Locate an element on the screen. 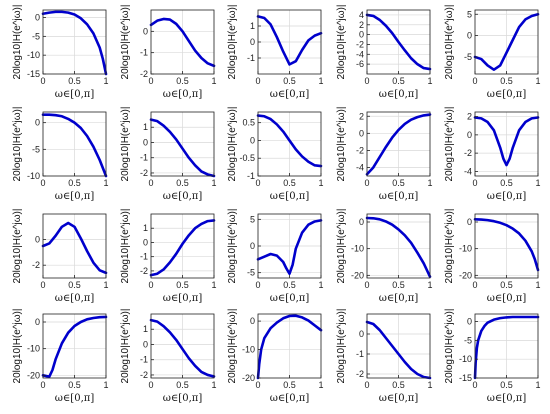  subplot-10: 0 0.5 1 2 0 -2 -4 ω∈[0,π] 20log10|H(e^jω)| is located at coordinates (492, 154).